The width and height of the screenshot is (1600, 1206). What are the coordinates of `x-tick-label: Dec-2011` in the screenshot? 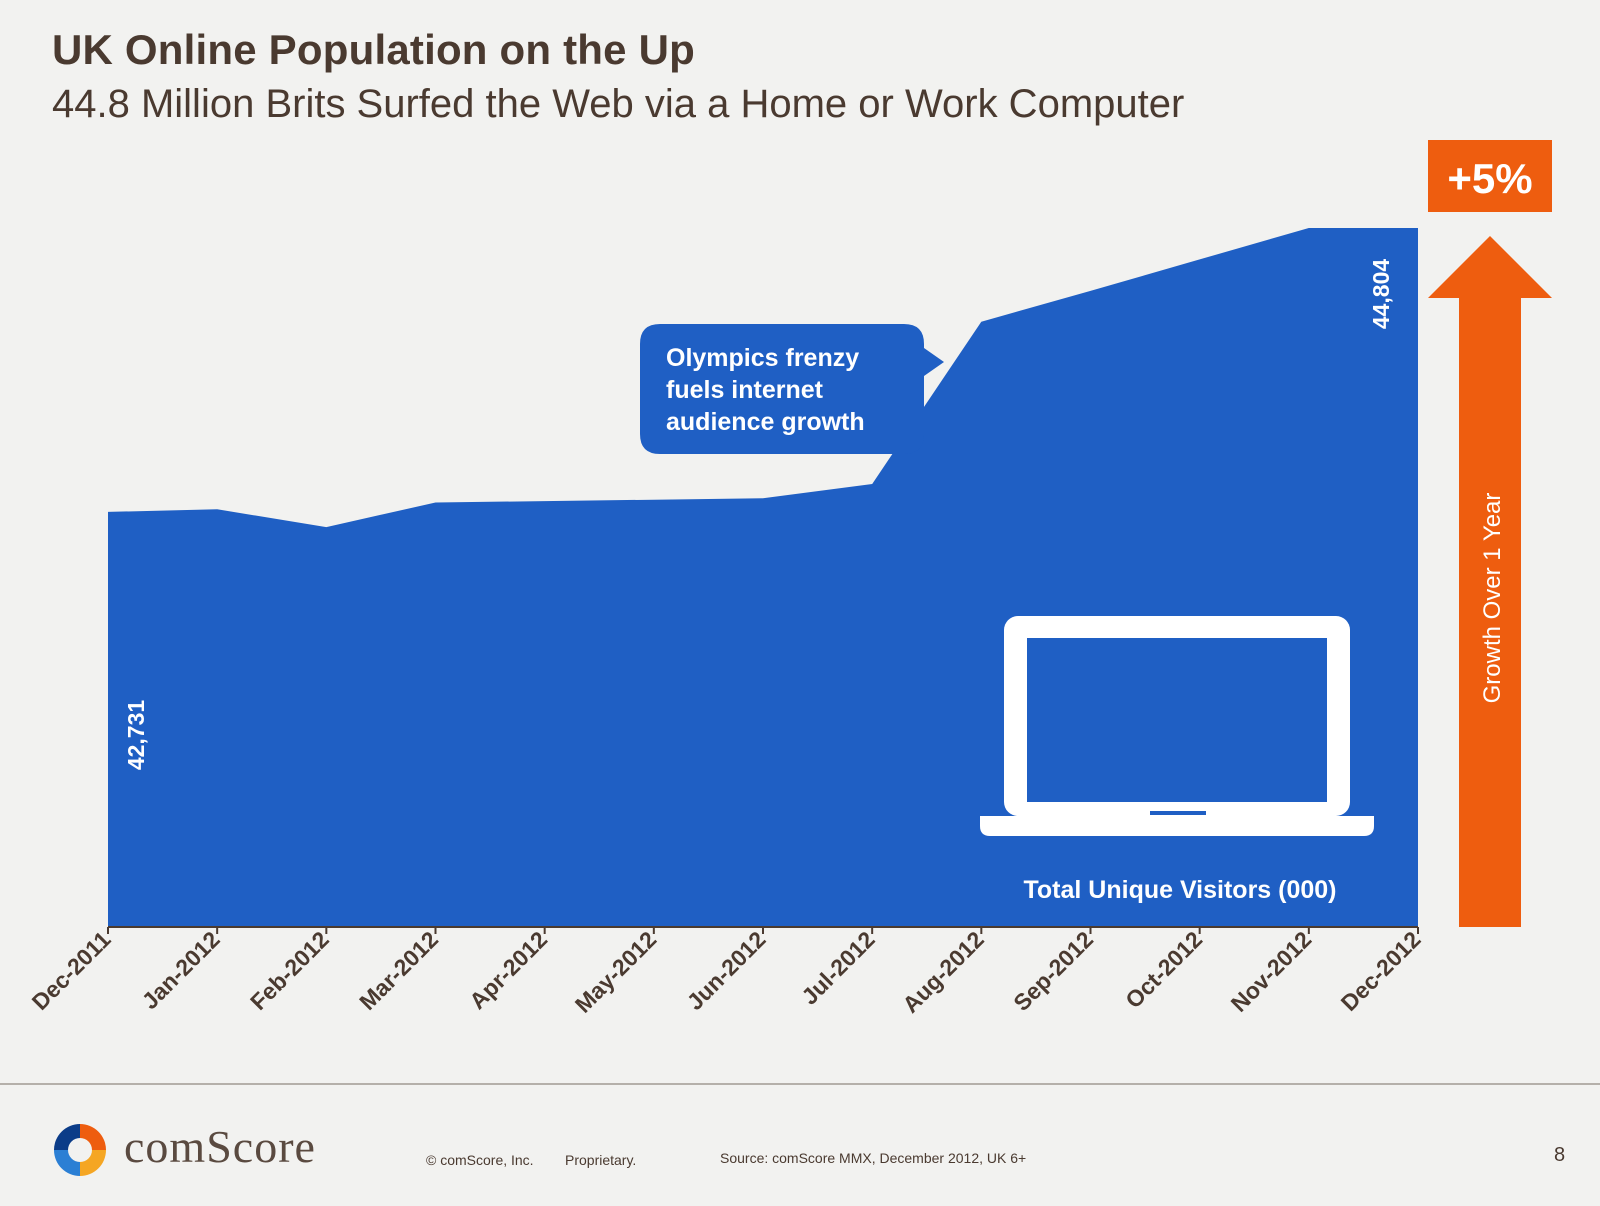 It's located at (71, 970).